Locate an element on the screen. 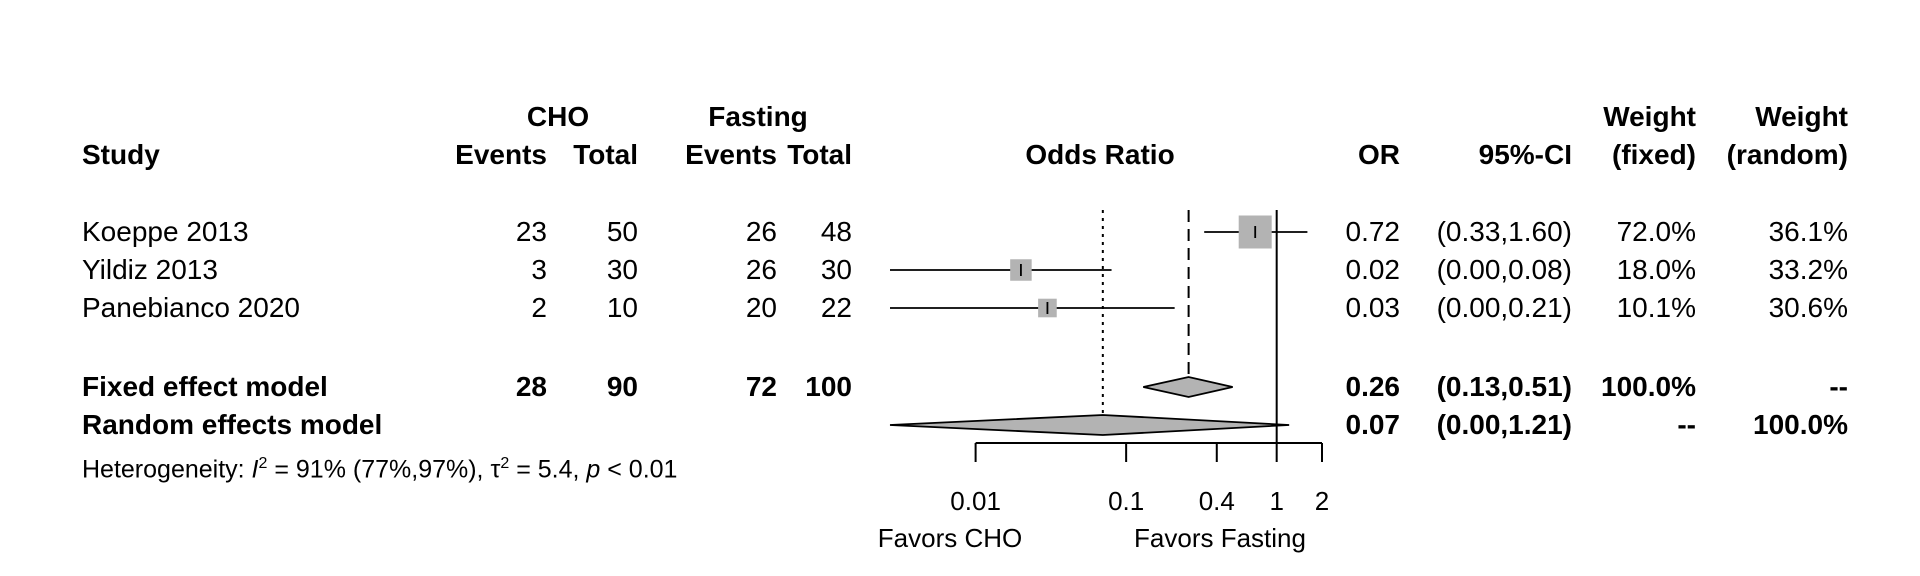  fixed-total1: 90 is located at coordinates (622, 386).